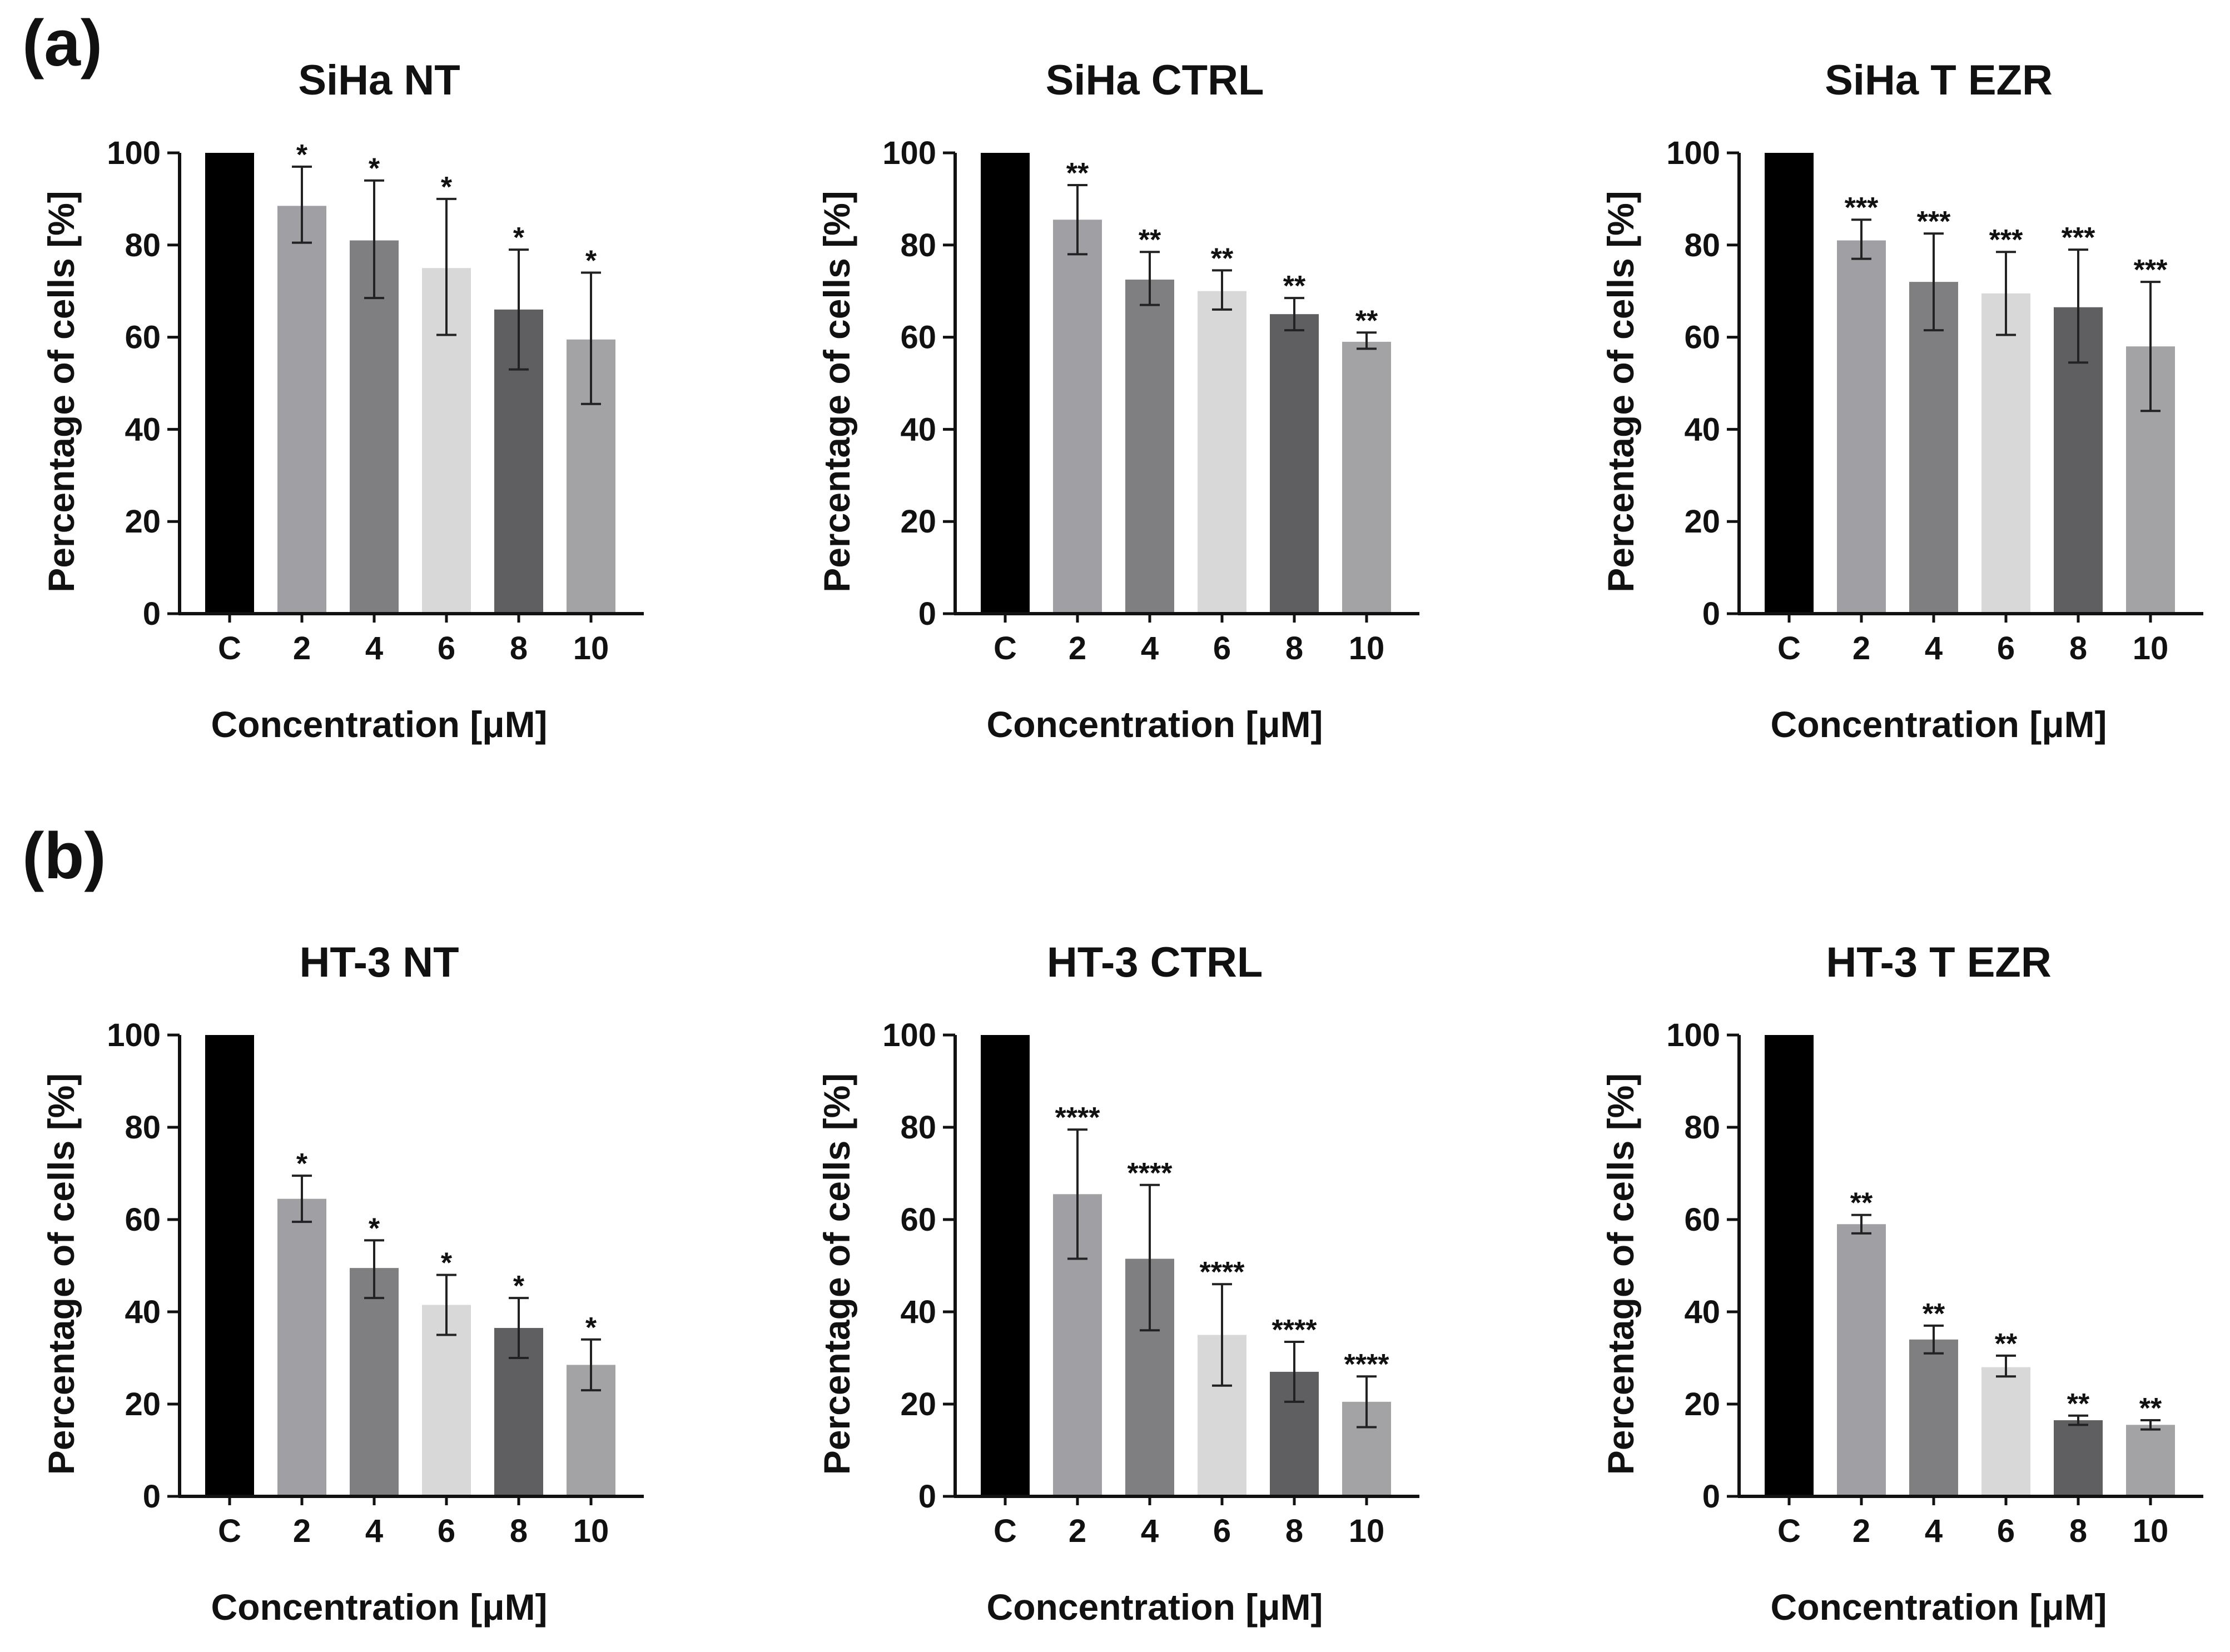 The height and width of the screenshot is (1652, 2230). What do you see at coordinates (1938, 962) in the screenshot?
I see `chart-title: HT-3 T EZR` at bounding box center [1938, 962].